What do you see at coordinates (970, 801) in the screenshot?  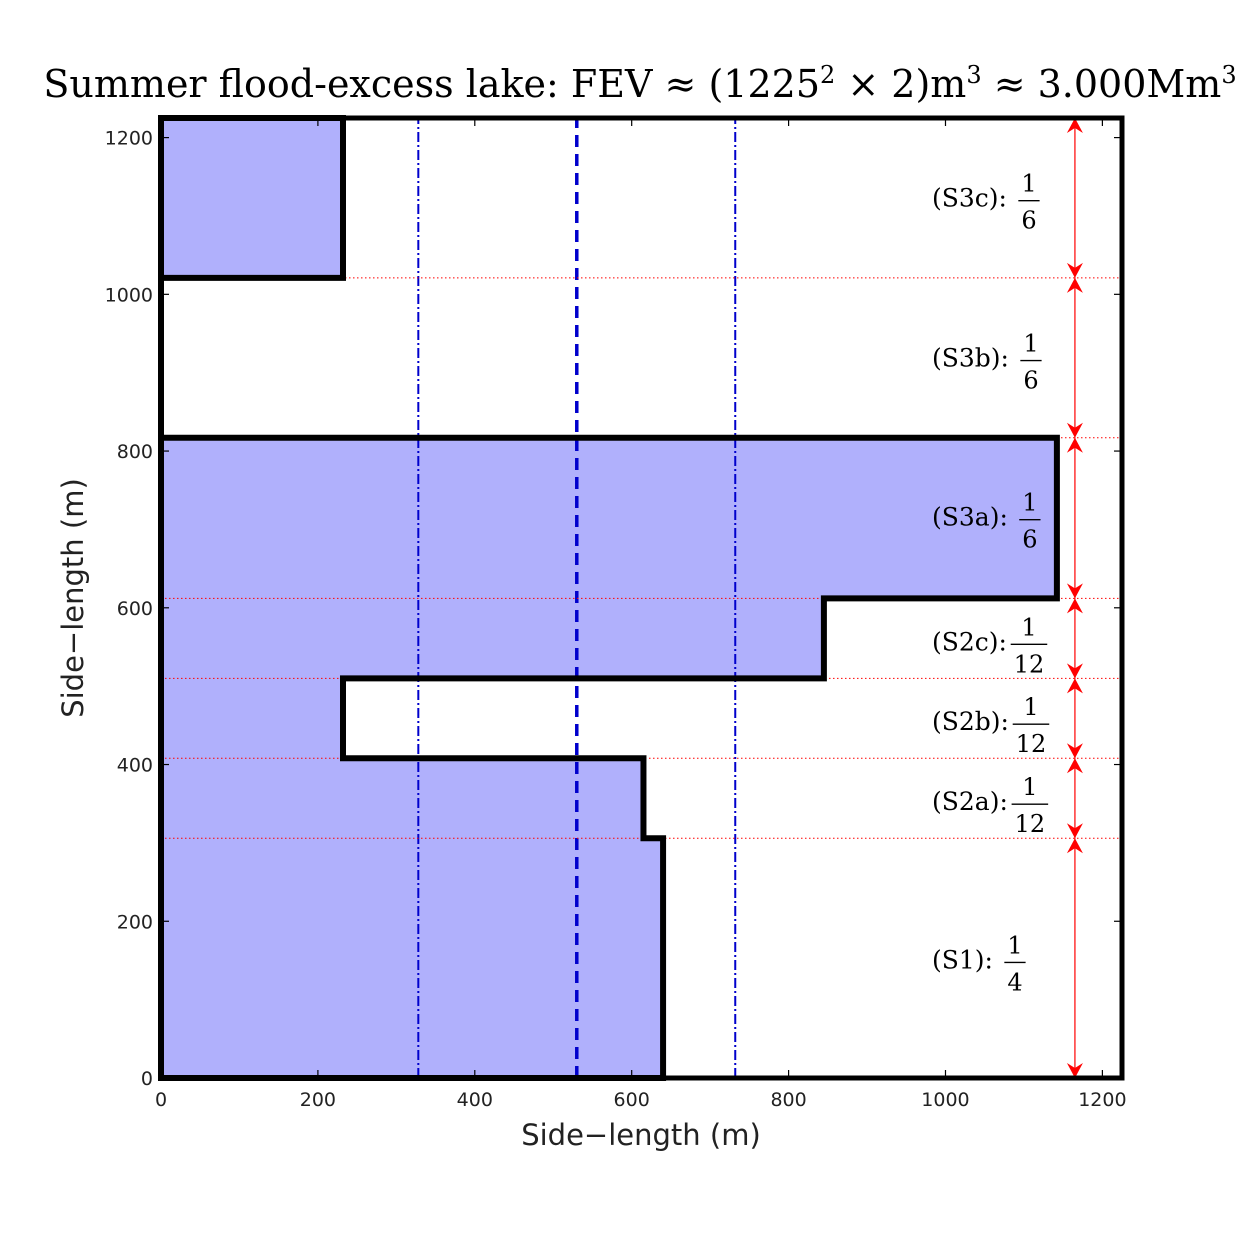 I see `segment-label: (S2a):` at bounding box center [970, 801].